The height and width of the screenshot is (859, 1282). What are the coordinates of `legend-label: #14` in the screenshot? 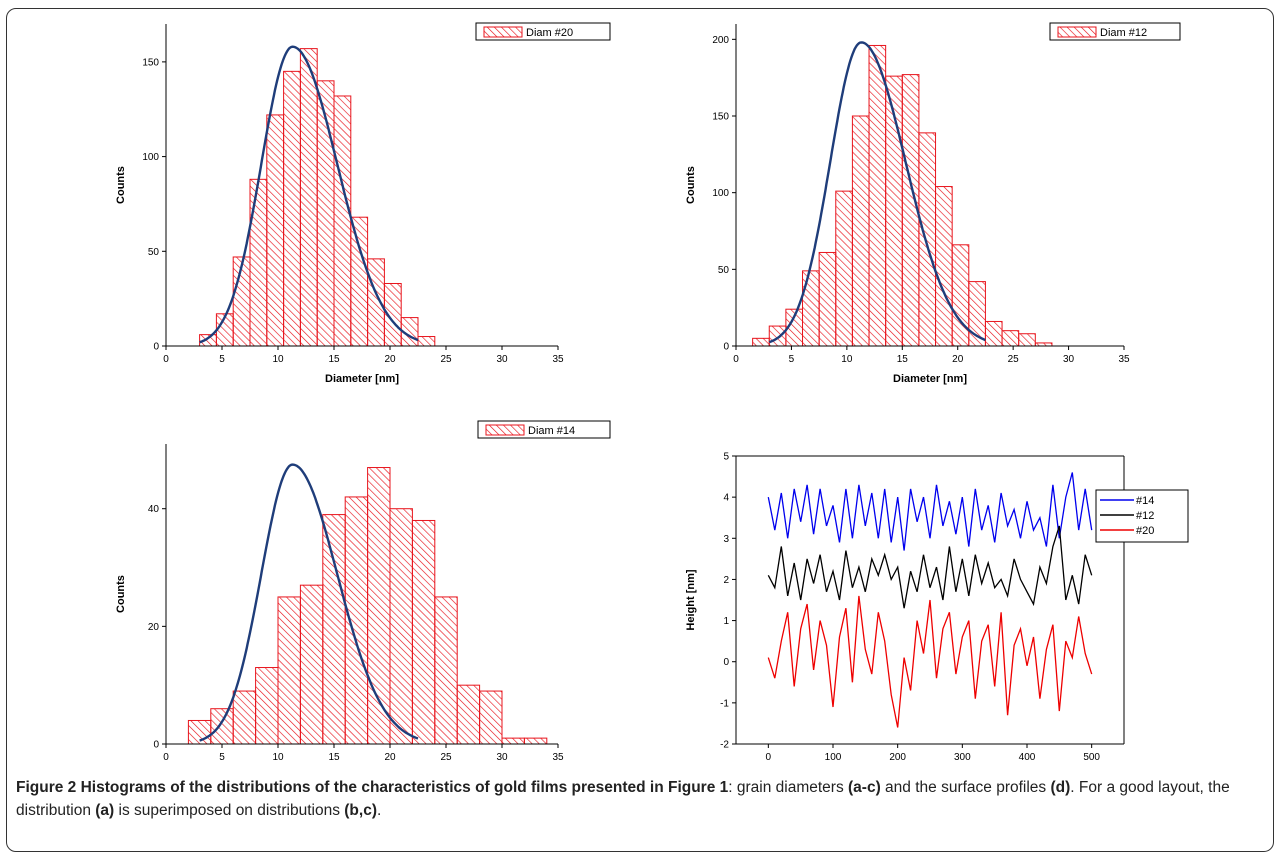 It's located at (1145, 501).